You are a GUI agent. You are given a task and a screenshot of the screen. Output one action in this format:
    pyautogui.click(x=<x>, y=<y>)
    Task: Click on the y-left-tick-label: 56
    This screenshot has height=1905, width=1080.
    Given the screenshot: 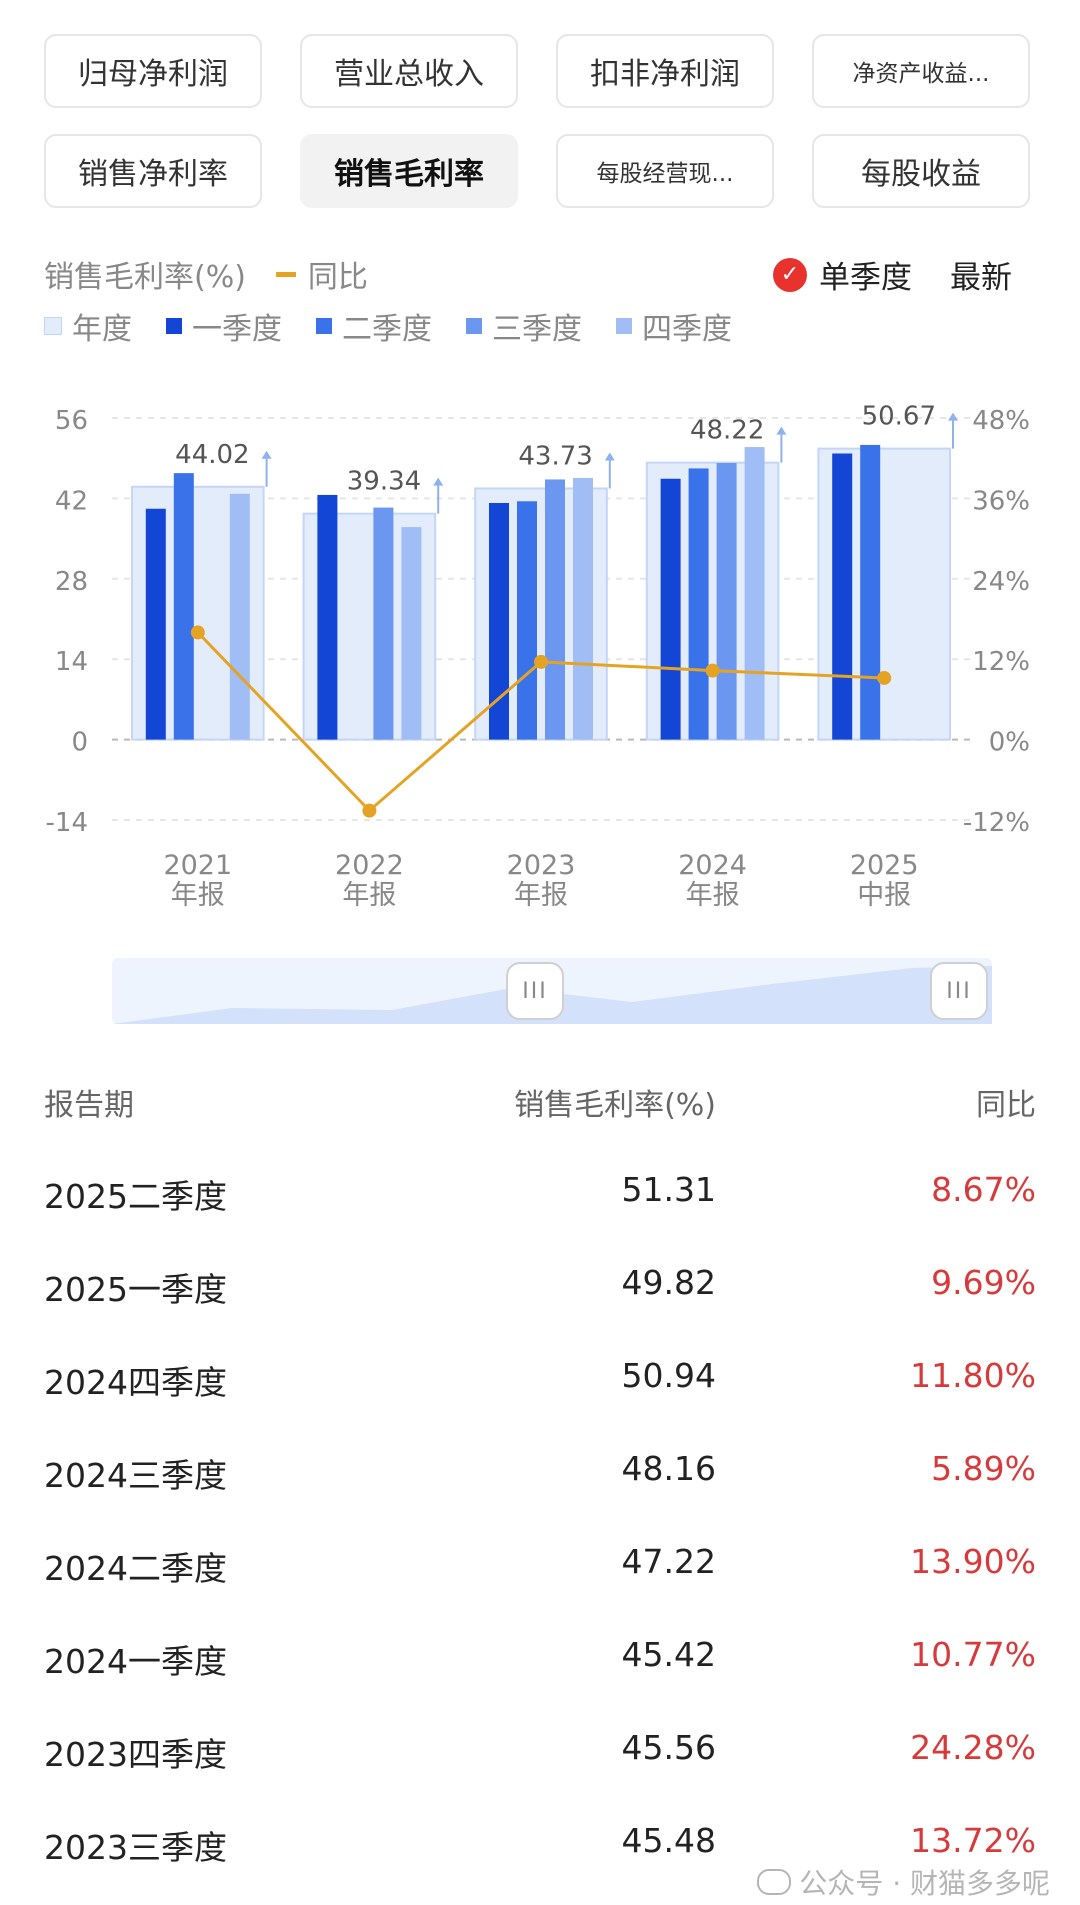 What is the action you would take?
    pyautogui.click(x=71, y=421)
    